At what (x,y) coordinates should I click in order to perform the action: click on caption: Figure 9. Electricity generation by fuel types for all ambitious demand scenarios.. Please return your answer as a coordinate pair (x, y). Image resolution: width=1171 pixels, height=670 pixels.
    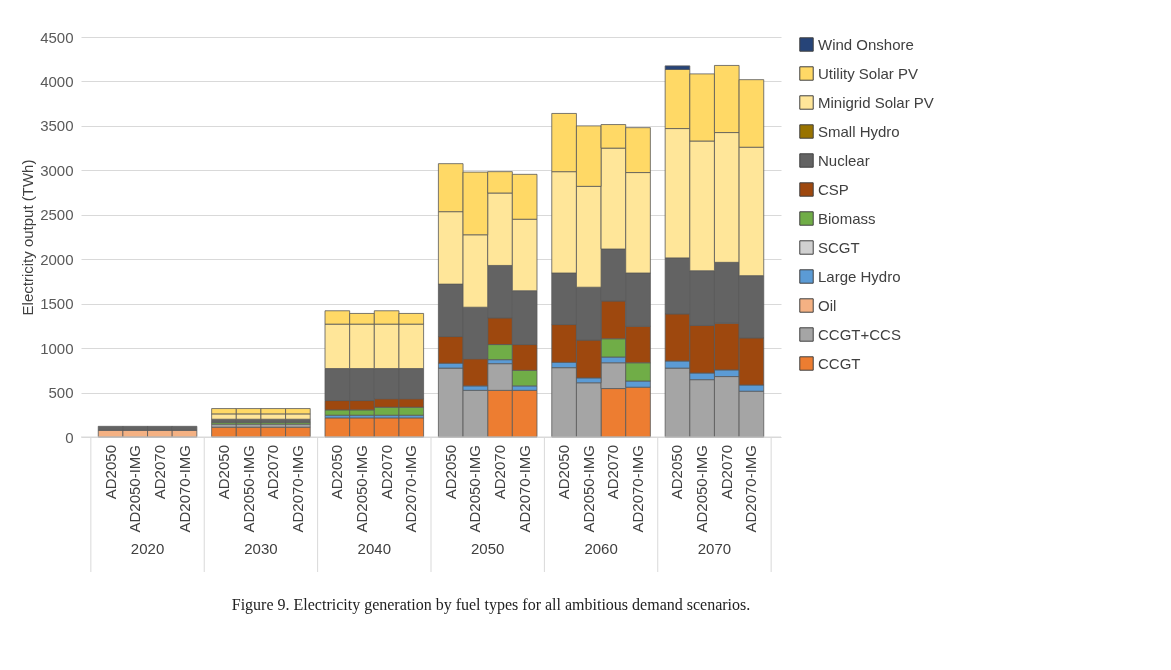
    Looking at the image, I should click on (491, 605).